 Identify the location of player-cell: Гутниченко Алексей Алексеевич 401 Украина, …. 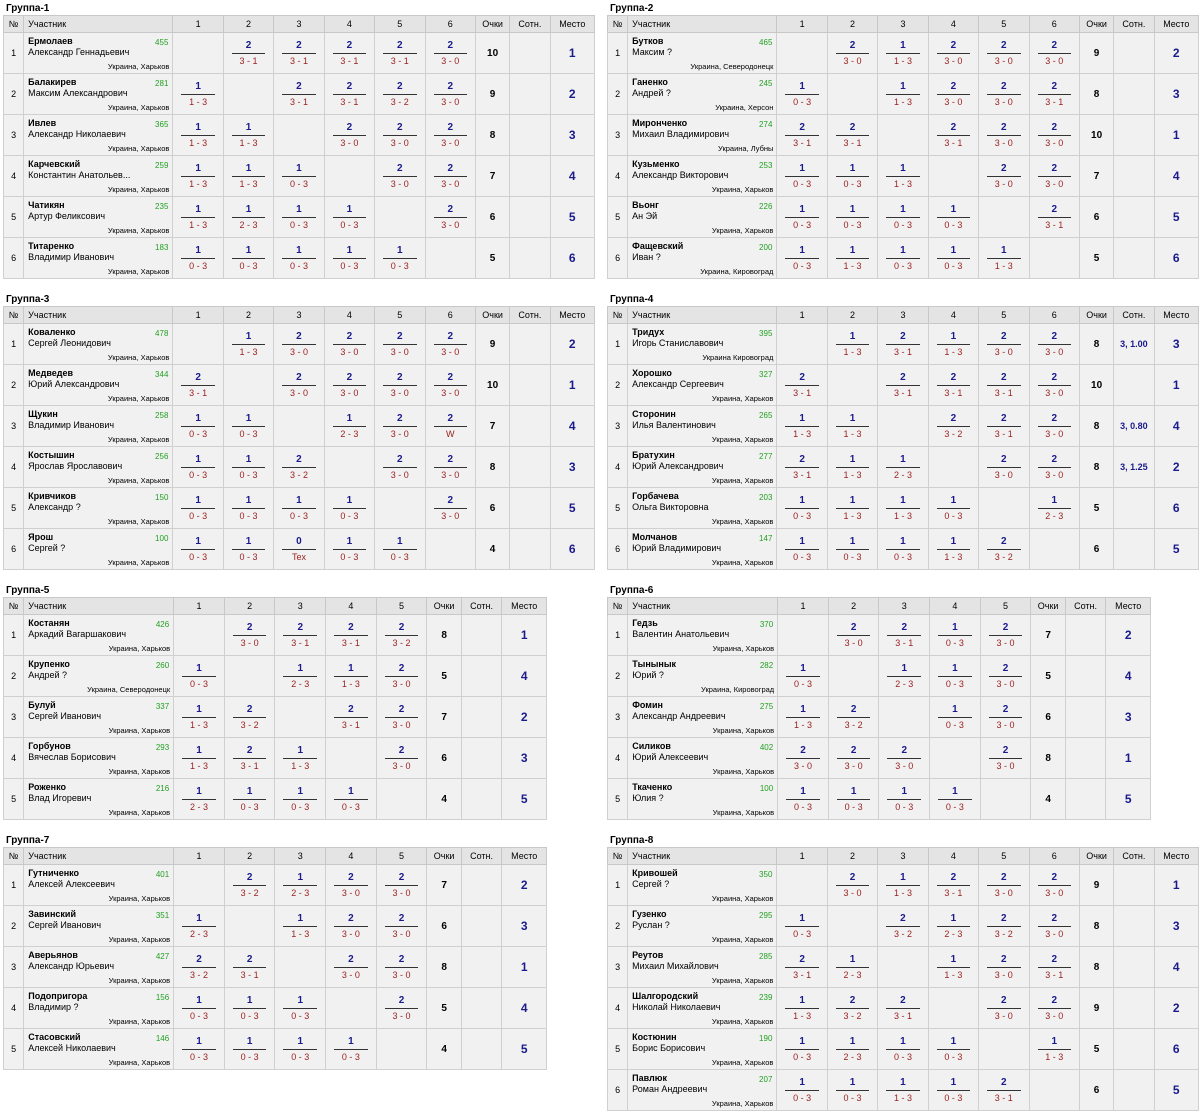
(99, 885).